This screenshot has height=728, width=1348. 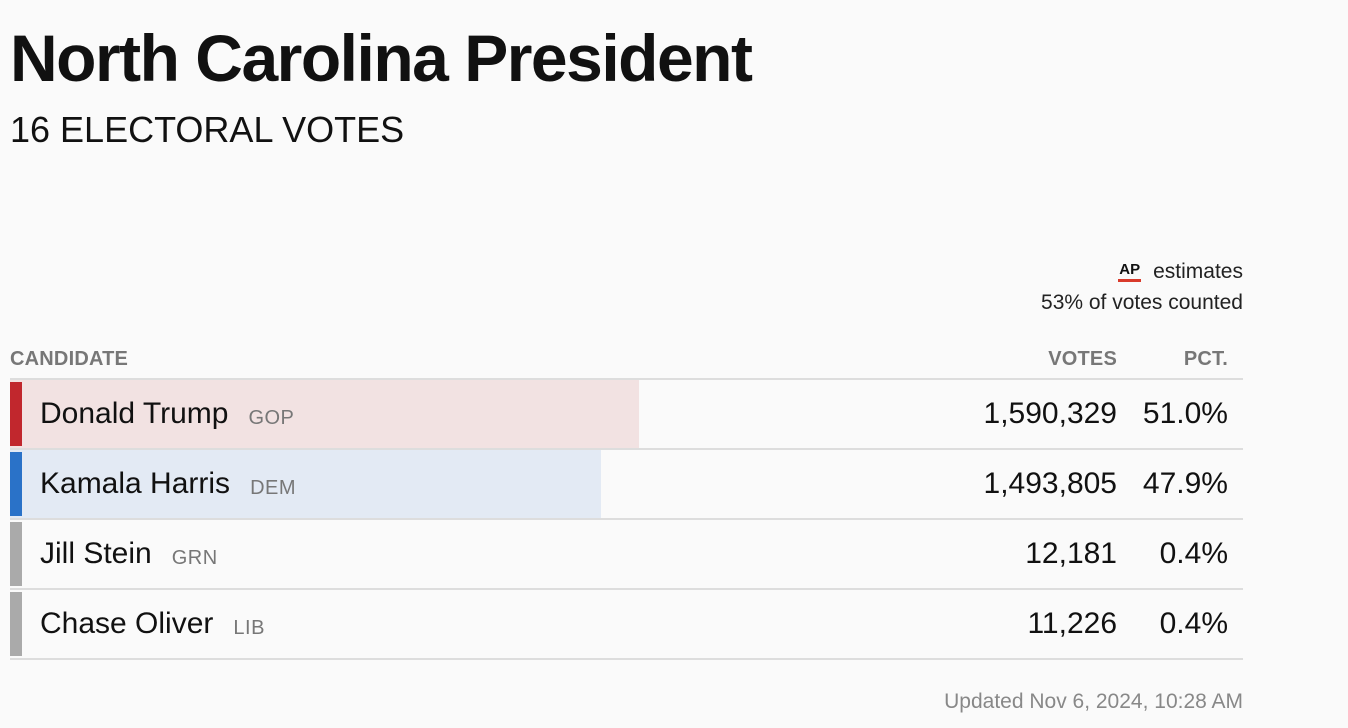 What do you see at coordinates (1142, 302) in the screenshot?
I see `votes-counted-text: 53% of votes counted` at bounding box center [1142, 302].